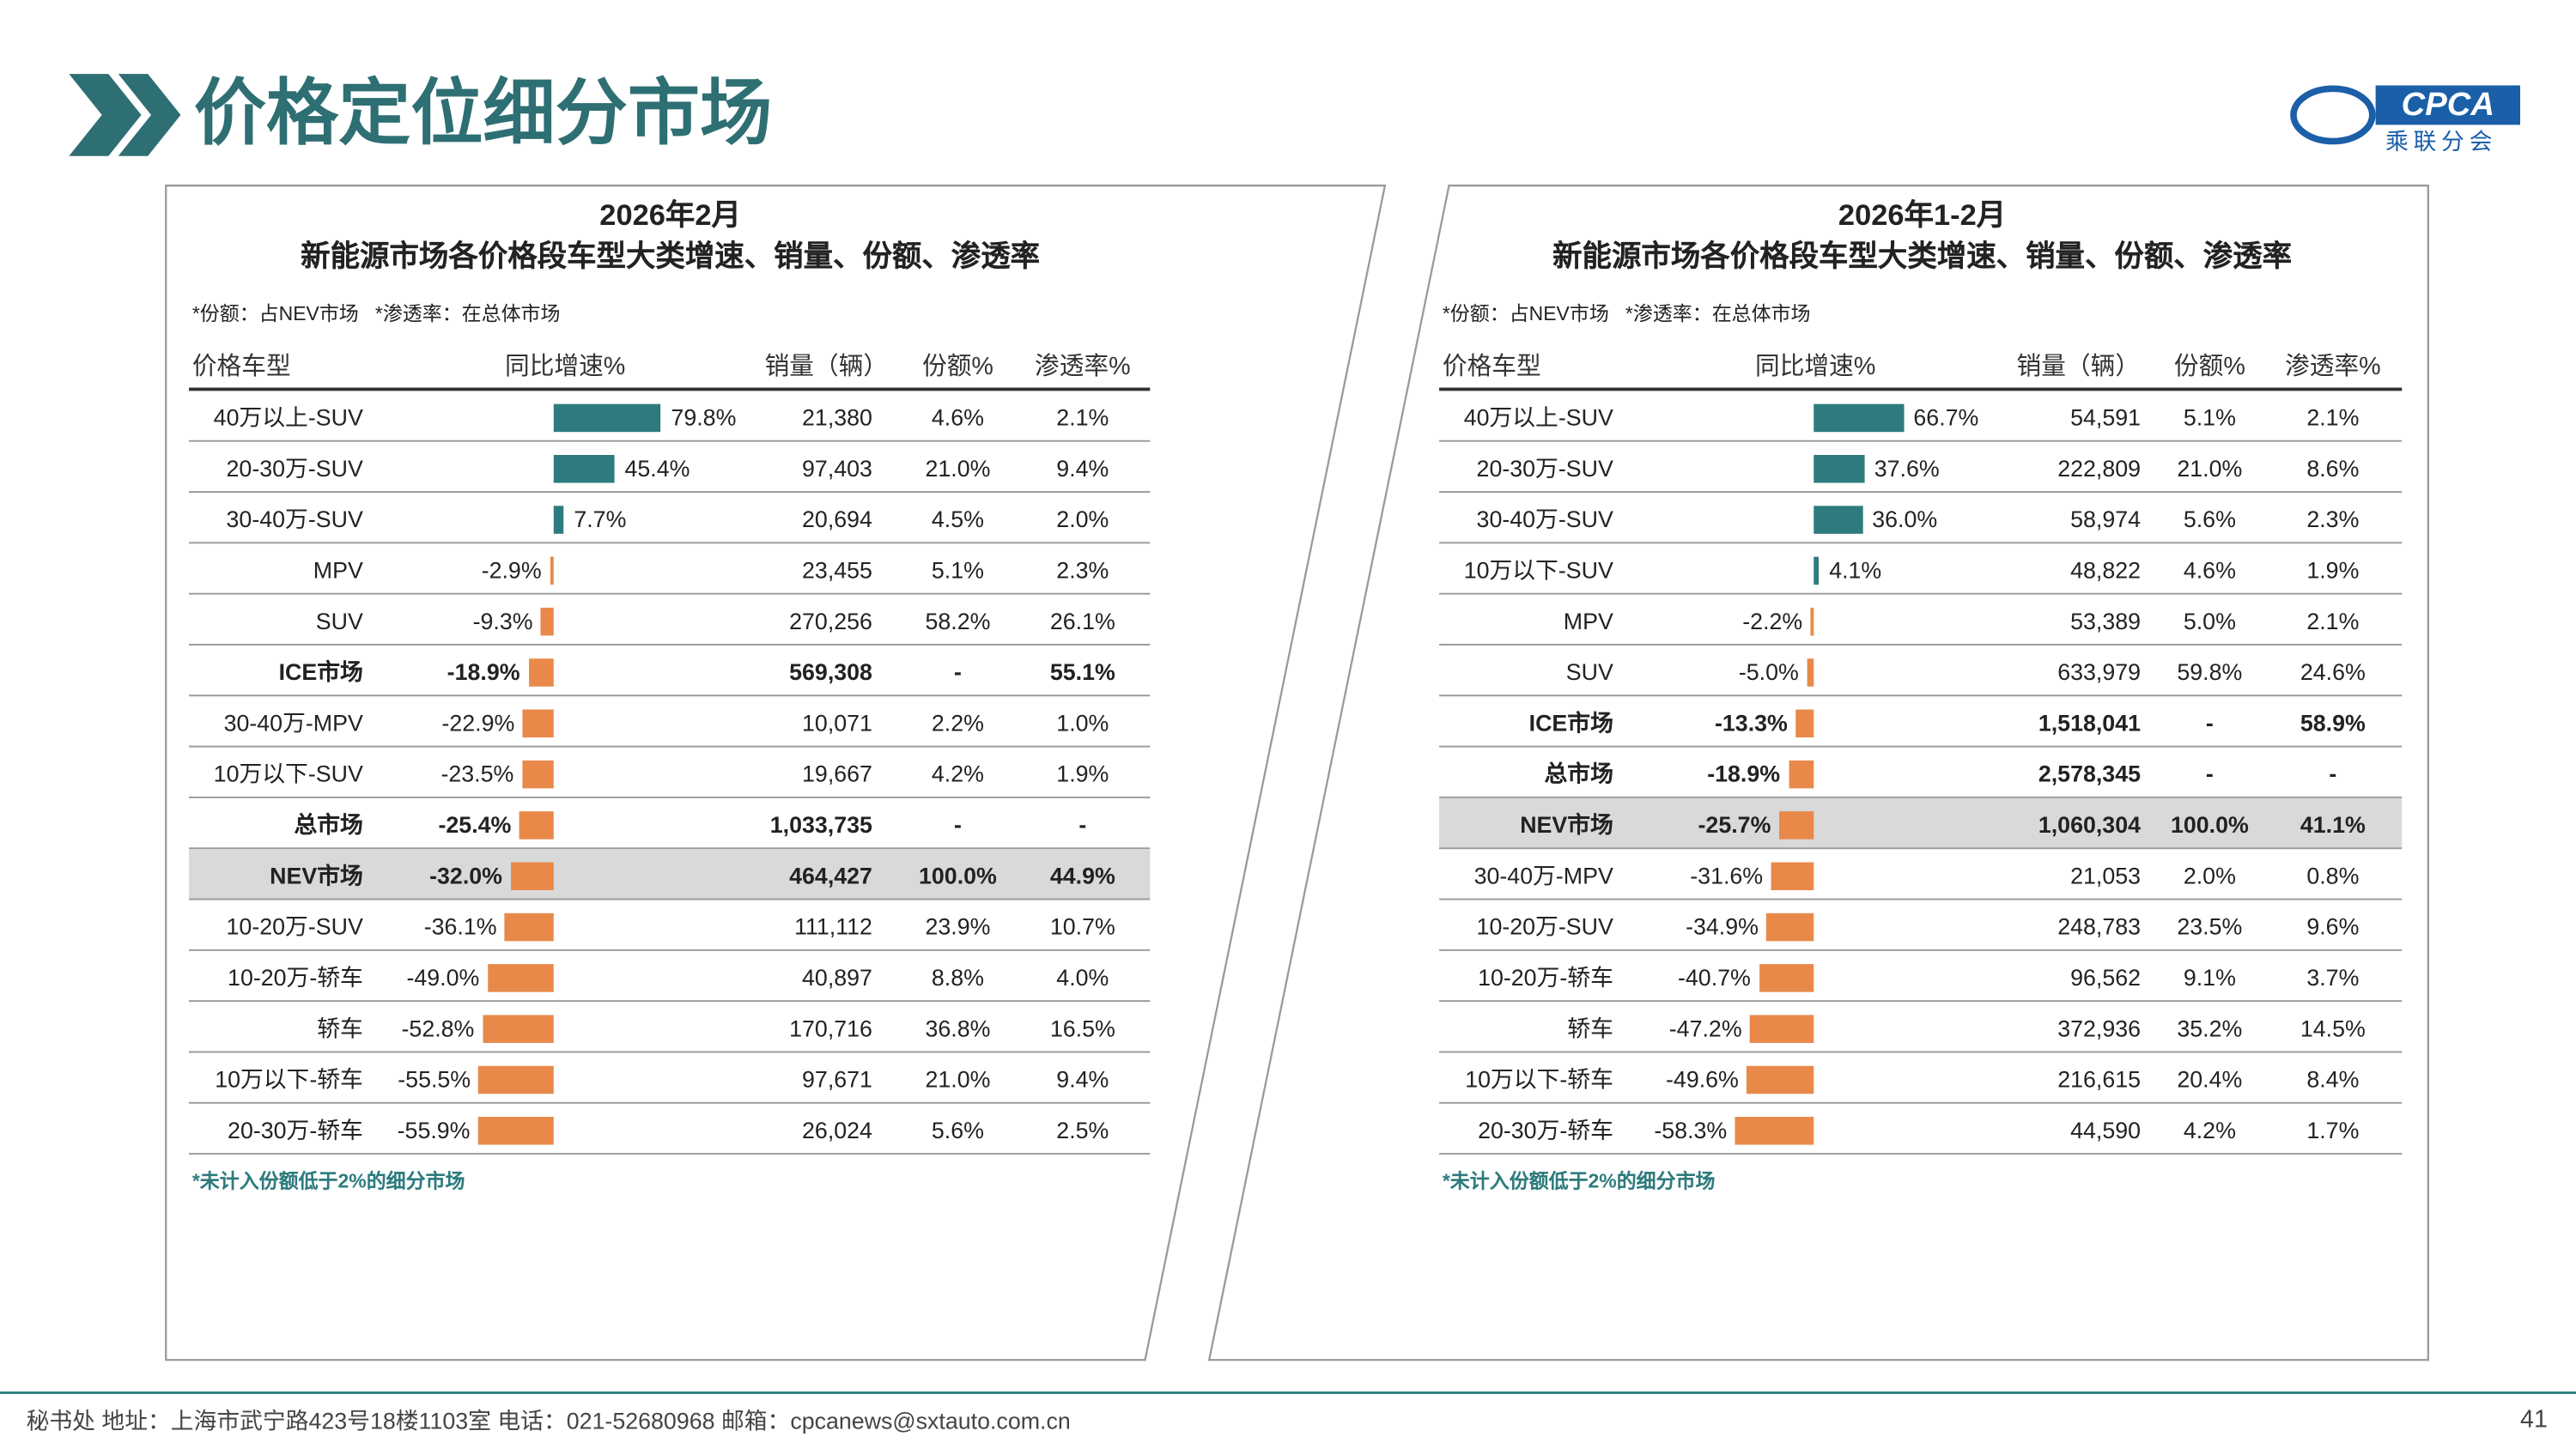  I want to click on sales: 58,974, so click(2106, 518).